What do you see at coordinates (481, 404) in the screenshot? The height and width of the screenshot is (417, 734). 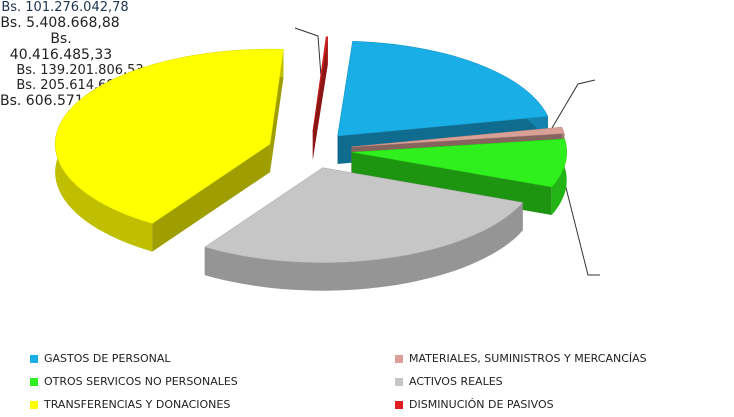 I see `legend-label: DISMINUCIÓN DE PASIVOS` at bounding box center [481, 404].